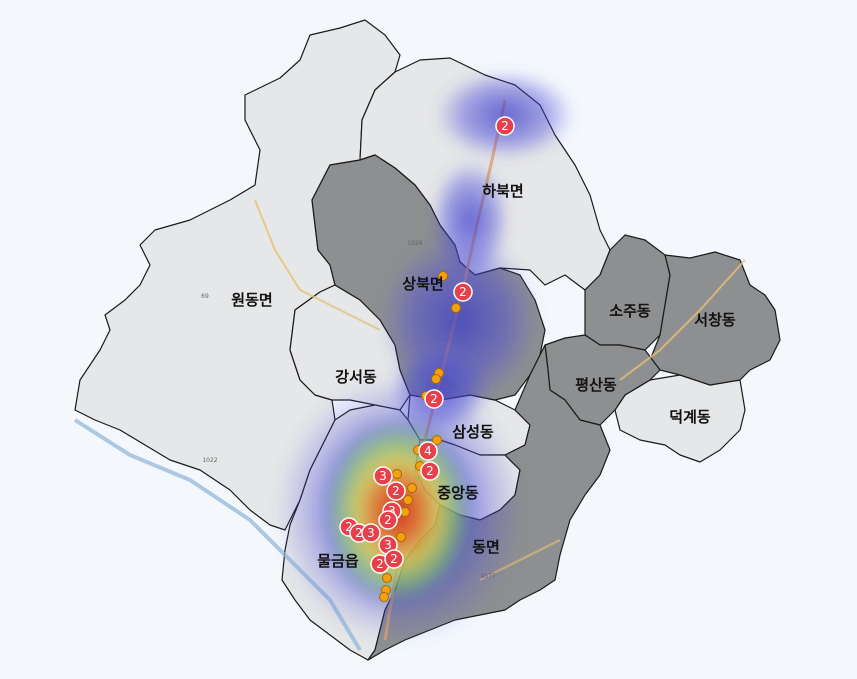 This screenshot has width=857, height=679. Describe the element at coordinates (414, 243) in the screenshot. I see `road-number-1028: 1028` at that location.